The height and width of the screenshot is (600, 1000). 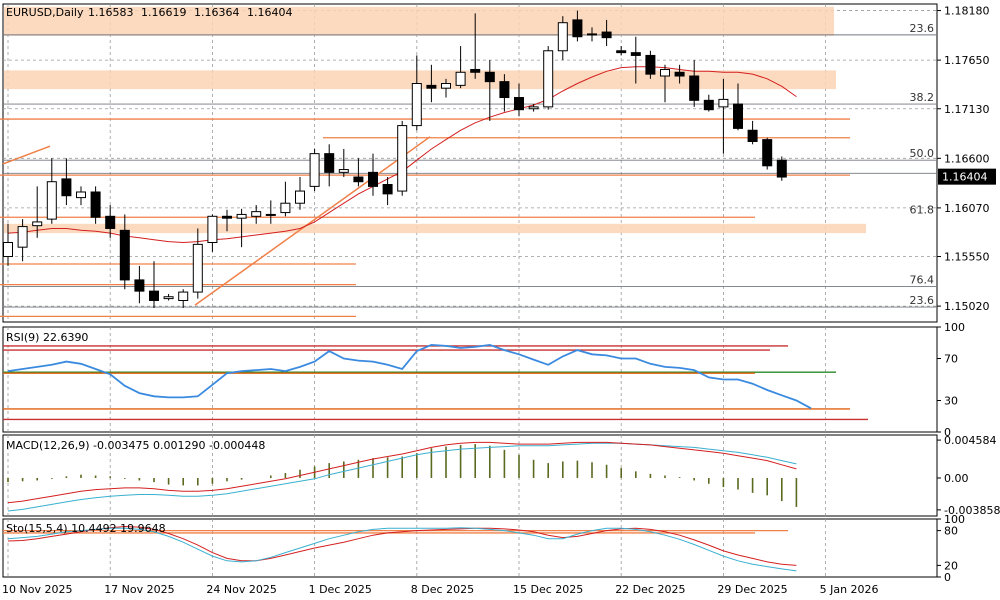 I want to click on price-tick-label: 1.16070, so click(x=967, y=208).